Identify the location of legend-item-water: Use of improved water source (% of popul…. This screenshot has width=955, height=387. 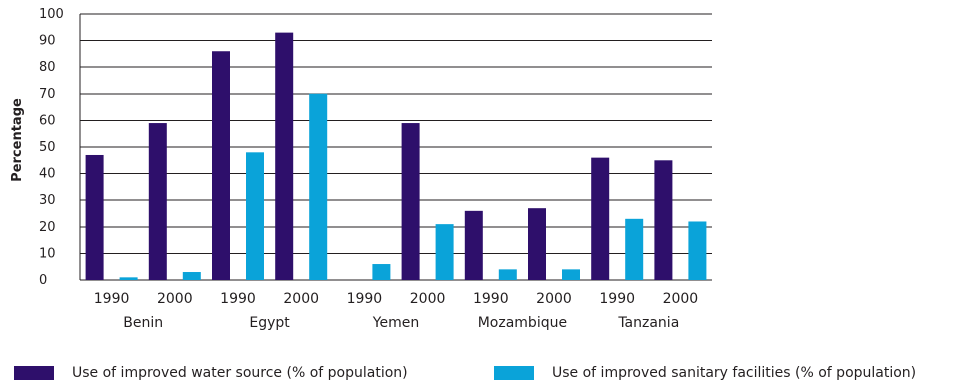
(211, 373).